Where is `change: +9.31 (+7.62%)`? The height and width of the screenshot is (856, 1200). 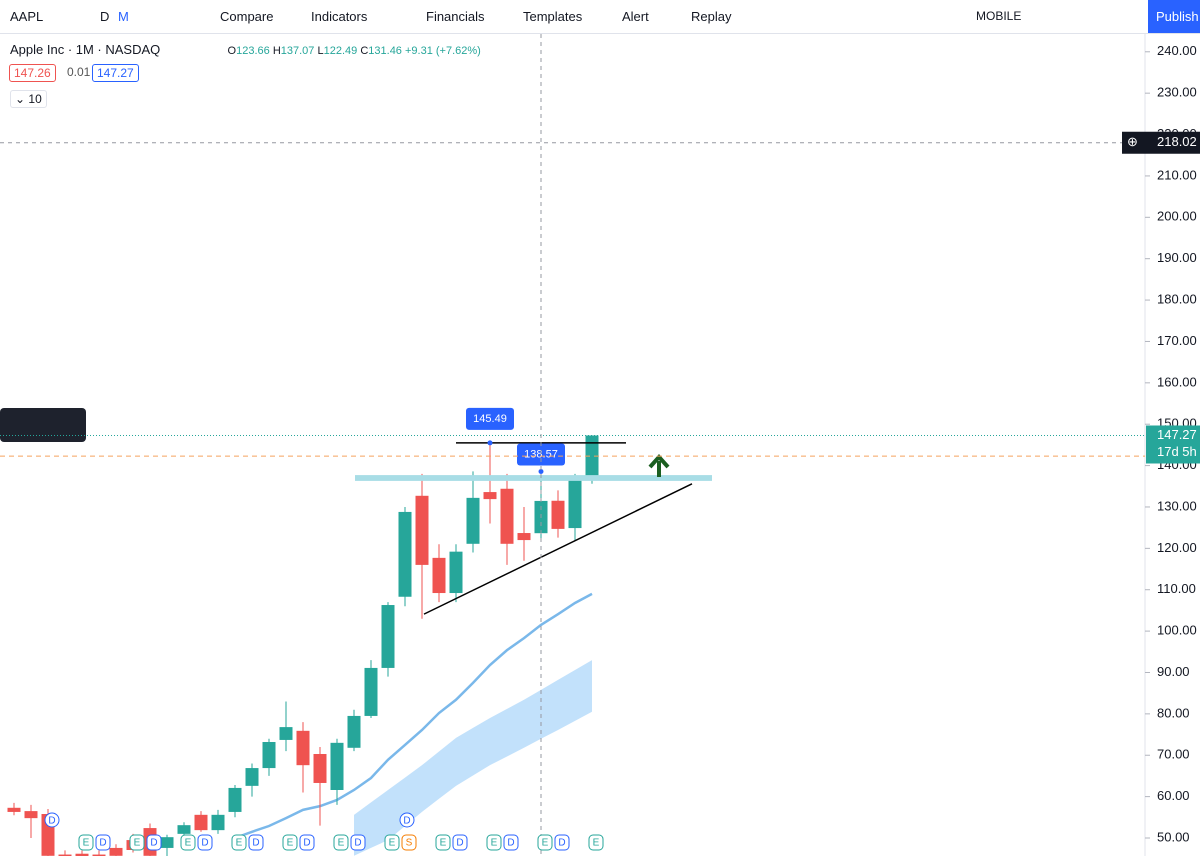 change: +9.31 (+7.62%) is located at coordinates (443, 51).